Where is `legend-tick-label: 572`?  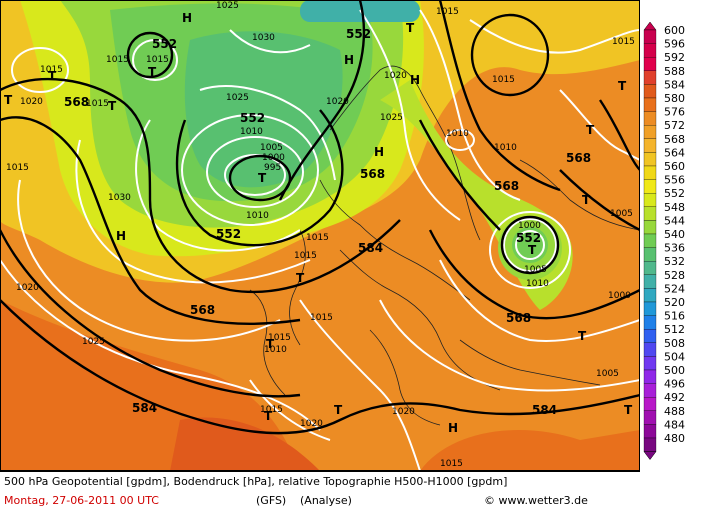
legend-tick-label: 572 is located at coordinates (674, 125).